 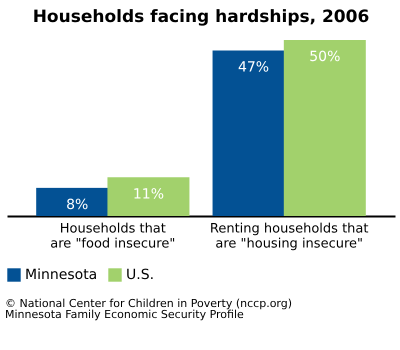 What do you see at coordinates (77, 204) in the screenshot?
I see `data-label: 8%` at bounding box center [77, 204].